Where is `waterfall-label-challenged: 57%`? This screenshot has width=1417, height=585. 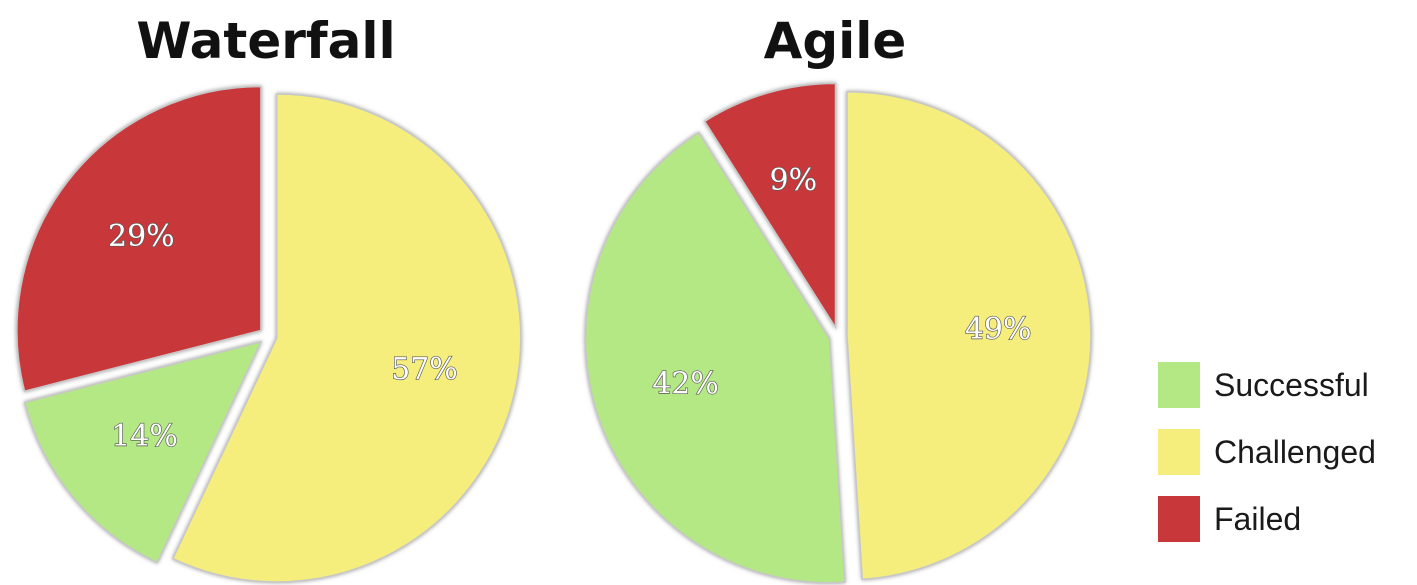 waterfall-label-challenged: 57% is located at coordinates (424, 369).